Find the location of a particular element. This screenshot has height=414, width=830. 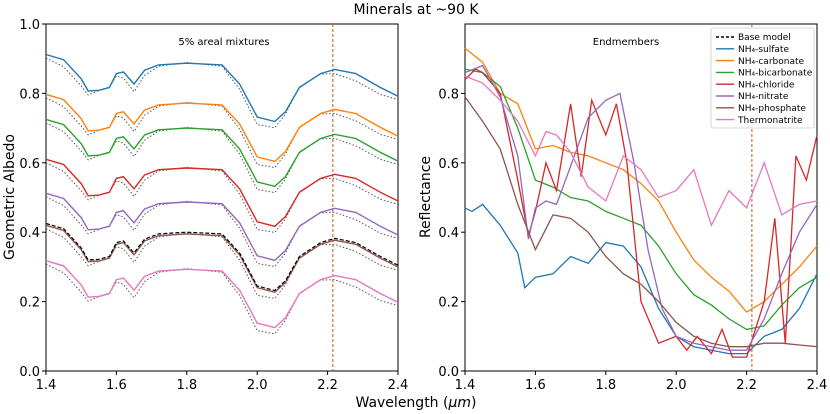

right-xticks: 1.4 1.6 1.8 2.0 2.2 2.4 is located at coordinates (641, 382).